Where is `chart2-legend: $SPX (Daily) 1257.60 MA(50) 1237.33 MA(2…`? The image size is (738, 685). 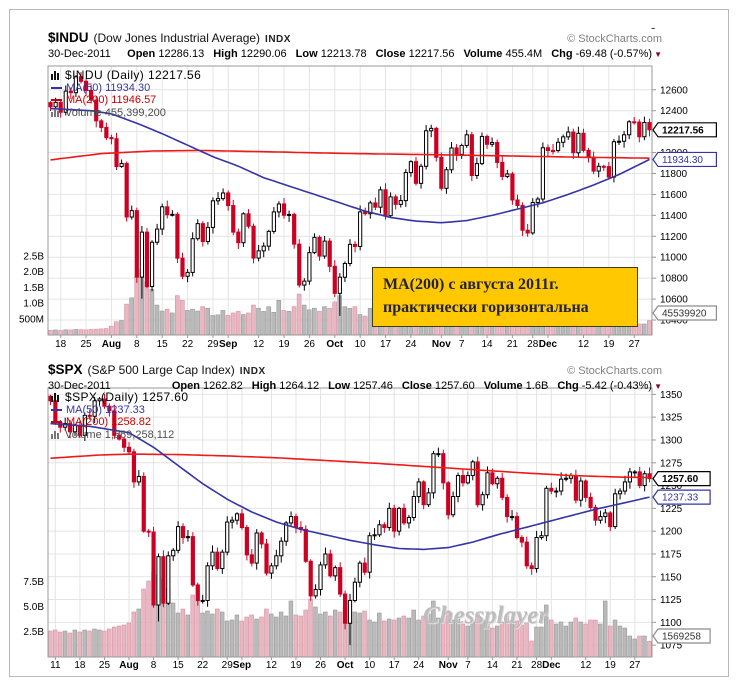 chart2-legend: $SPX (Daily) 1257.60 MA(50) 1237.33 MA(2… is located at coordinates (119, 416).